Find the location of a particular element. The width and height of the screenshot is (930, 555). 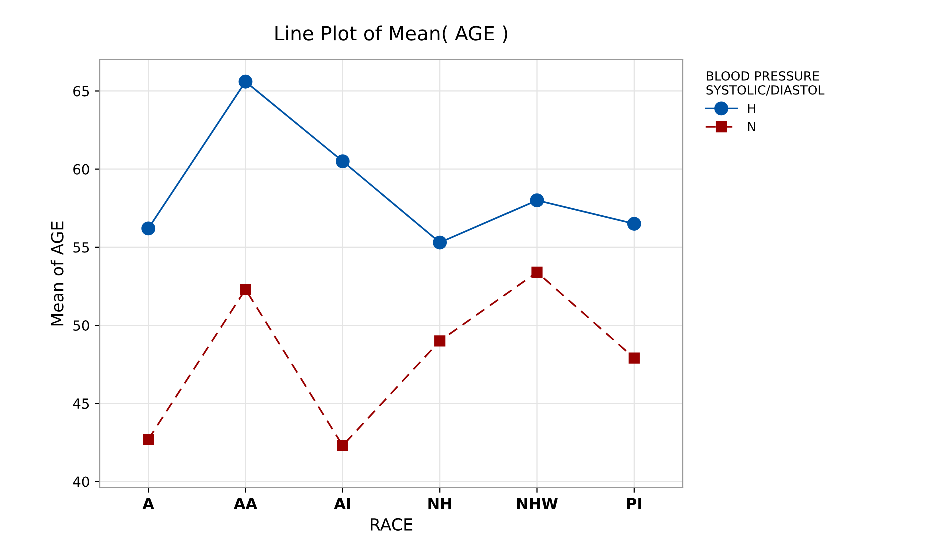

chart-title: Line Plot of Mean( AGE ) is located at coordinates (392, 35).